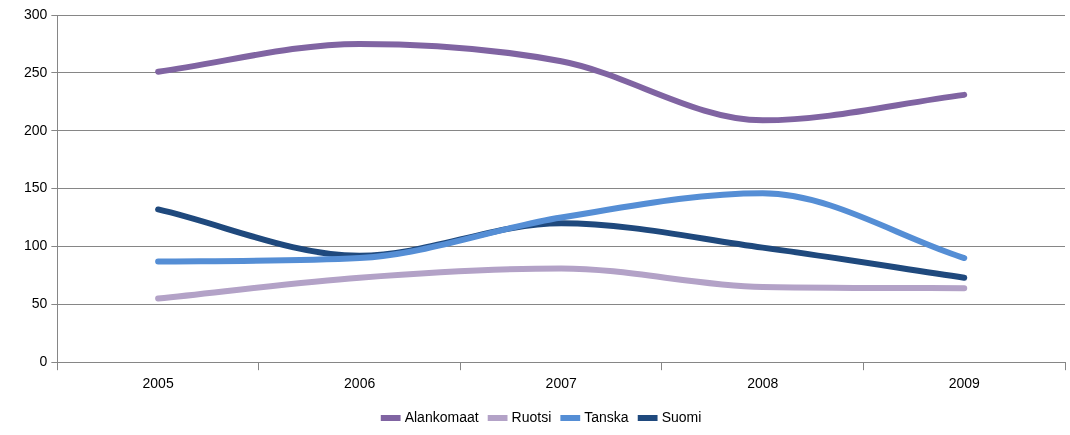  Describe the element at coordinates (606, 416) in the screenshot. I see `legend-label: Tanska` at that location.